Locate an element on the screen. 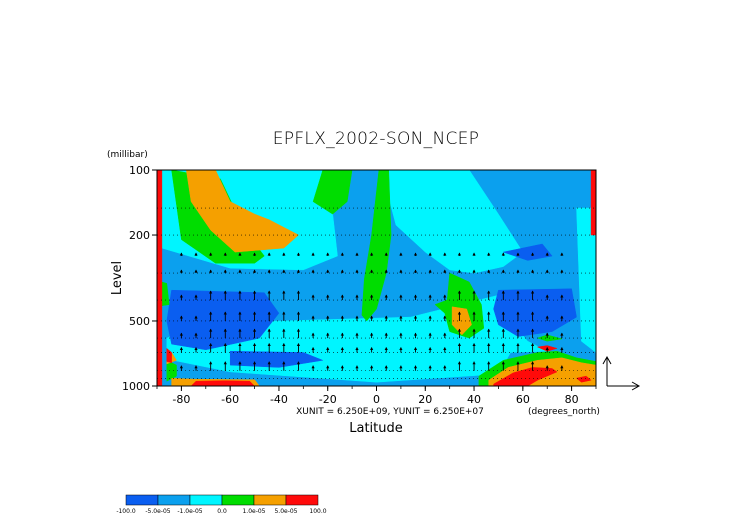 This screenshot has height=532, width=752. x-axis-ticks: -80 -60 -40 -20 0 20 40 60 80 is located at coordinates (376, 396).